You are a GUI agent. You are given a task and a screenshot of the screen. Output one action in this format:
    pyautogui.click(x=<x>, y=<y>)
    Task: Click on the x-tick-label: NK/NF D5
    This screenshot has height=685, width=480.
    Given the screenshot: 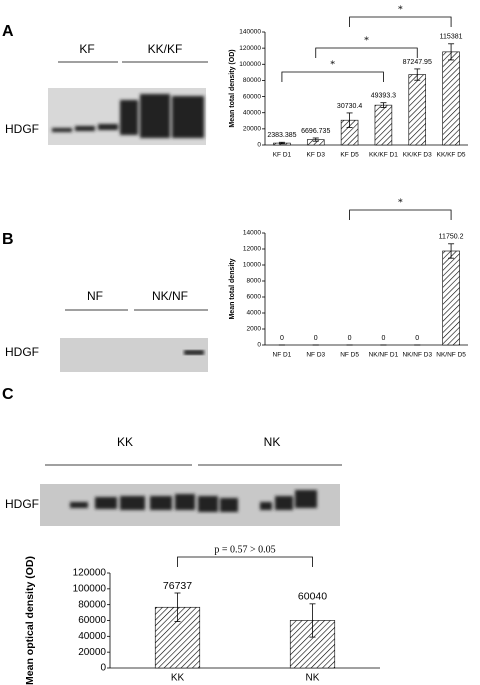 What is the action you would take?
    pyautogui.click(x=451, y=355)
    